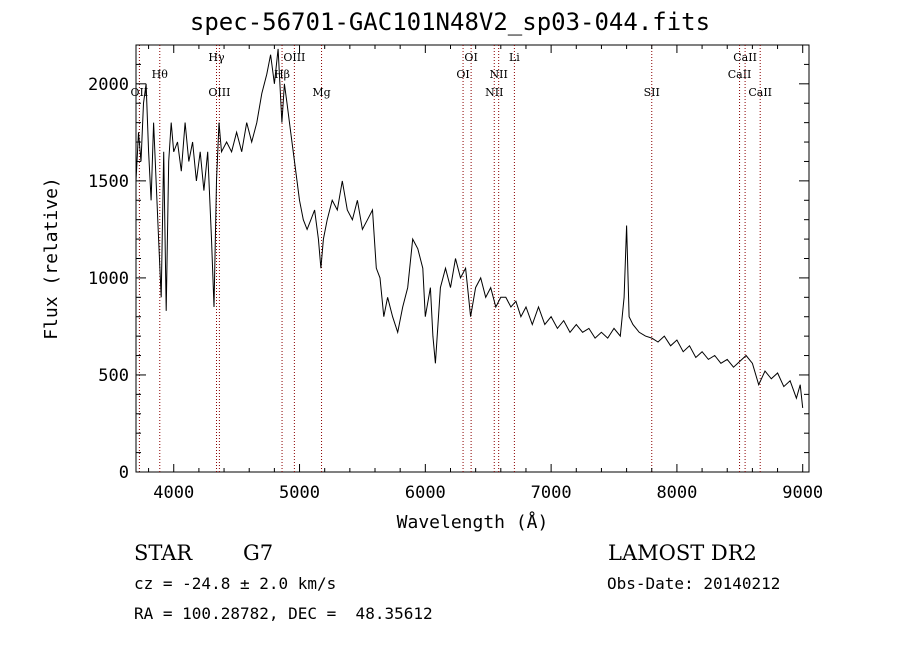  Describe the element at coordinates (802, 493) in the screenshot. I see `x-tick-label: 9000` at that location.